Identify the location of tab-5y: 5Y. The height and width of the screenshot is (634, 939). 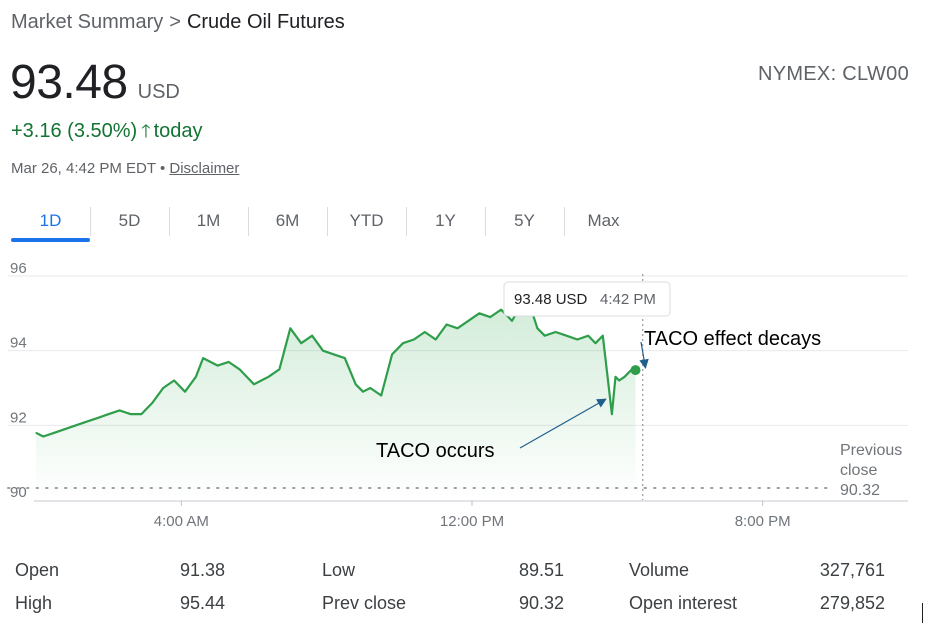
(524, 221).